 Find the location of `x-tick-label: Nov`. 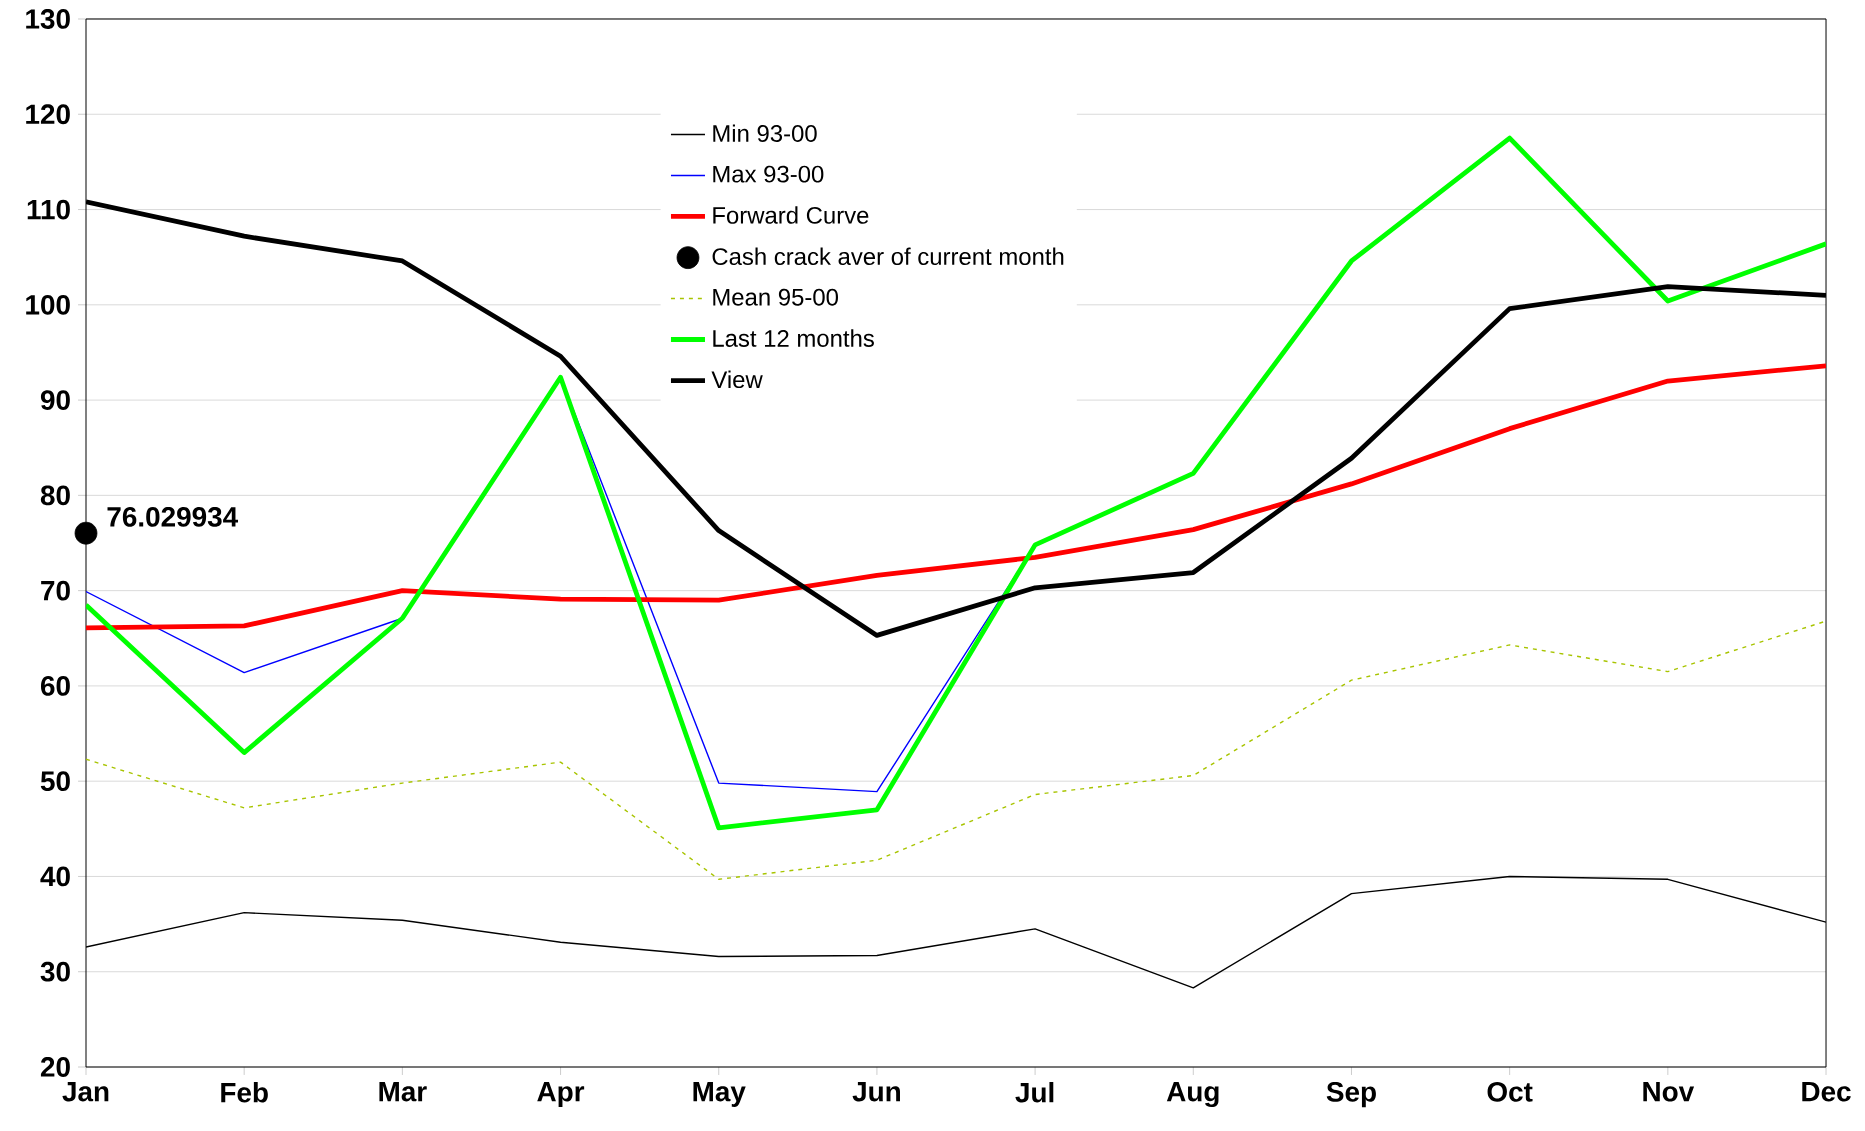

x-tick-label: Nov is located at coordinates (1669, 1092).